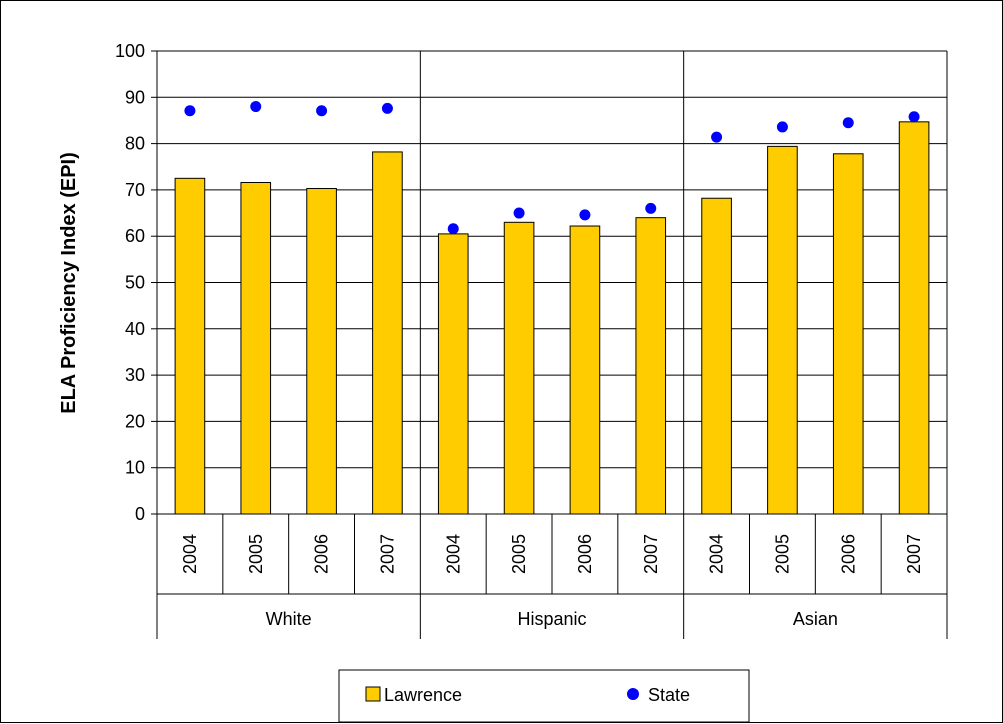 The image size is (1003, 724). What do you see at coordinates (453, 229) in the screenshot?
I see `dot-state-hispanic-2004` at bounding box center [453, 229].